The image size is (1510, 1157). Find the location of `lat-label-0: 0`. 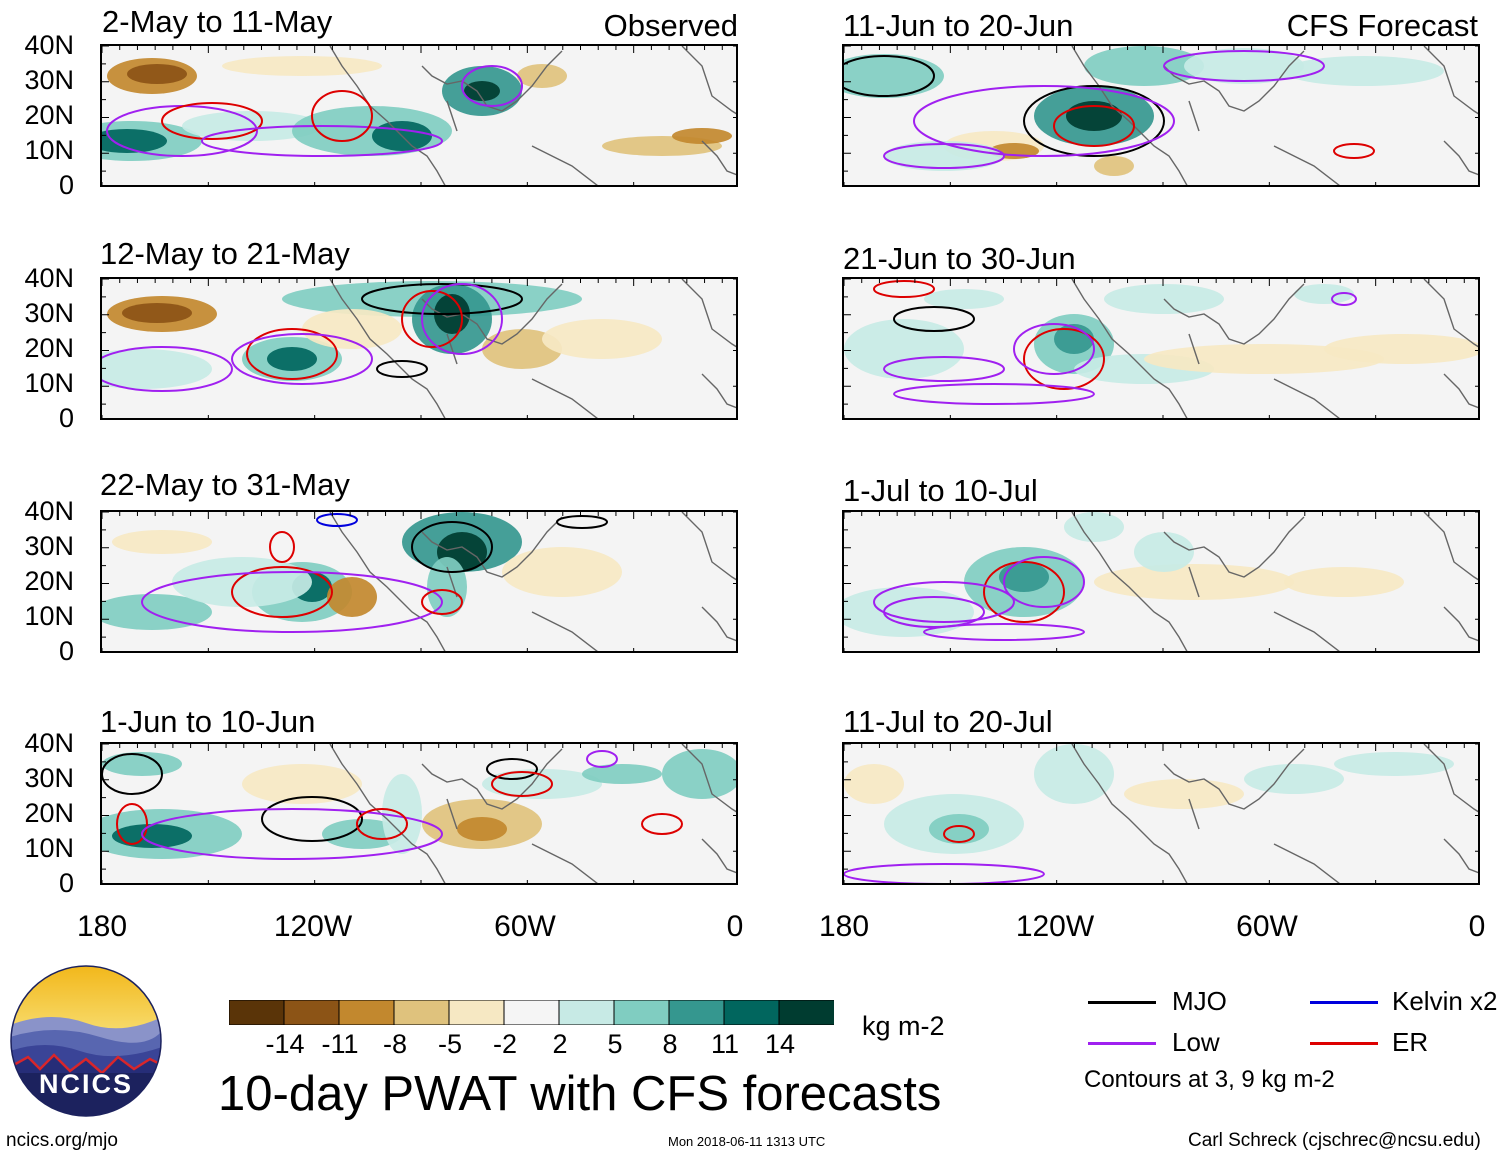

lat-label-0: 0 is located at coordinates (66, 418).